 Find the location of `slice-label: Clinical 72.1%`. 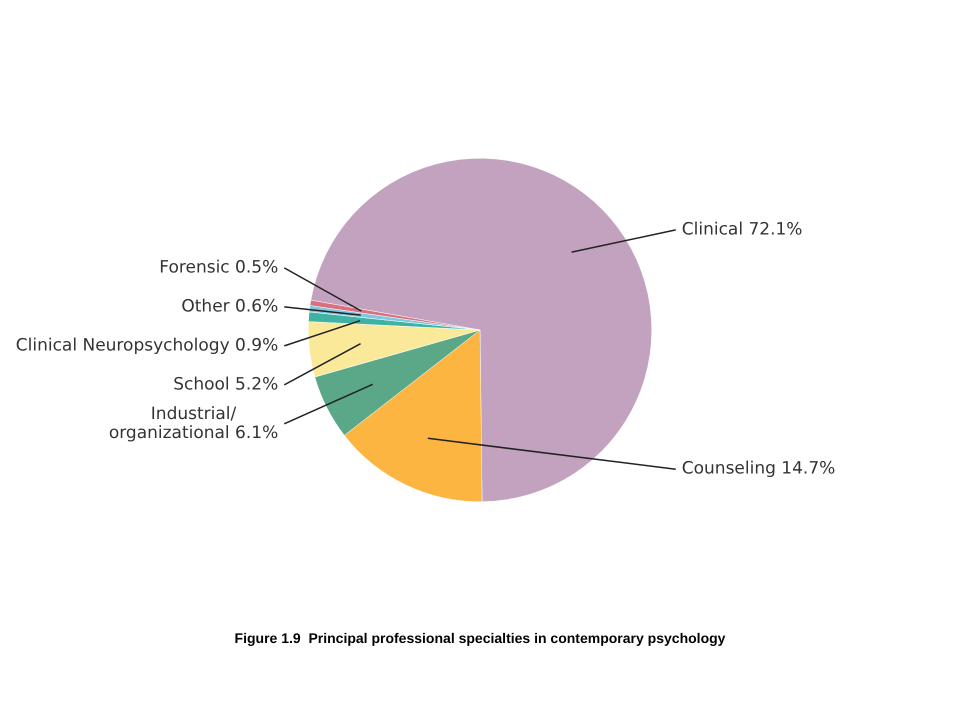

slice-label: Clinical 72.1% is located at coordinates (742, 229).